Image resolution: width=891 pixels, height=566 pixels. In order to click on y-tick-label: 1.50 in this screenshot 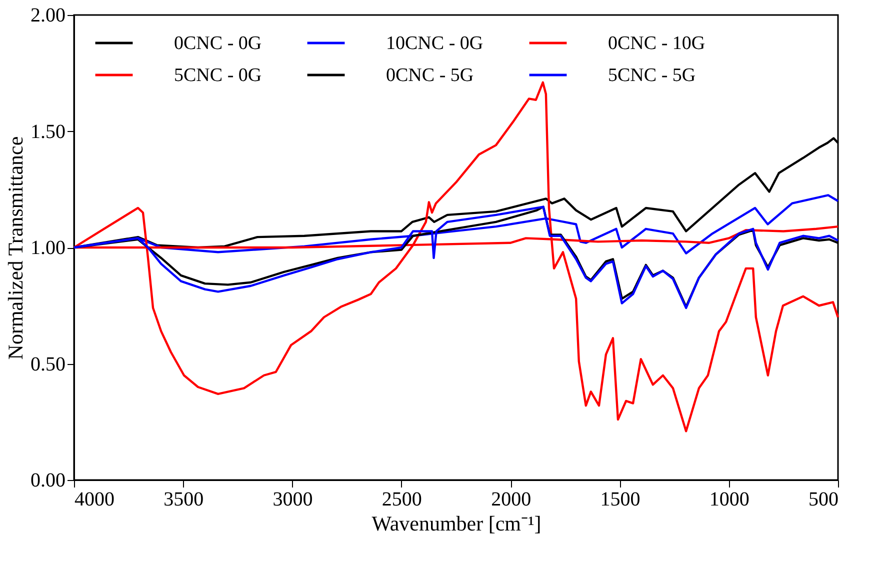, I will do `click(48, 131)`.